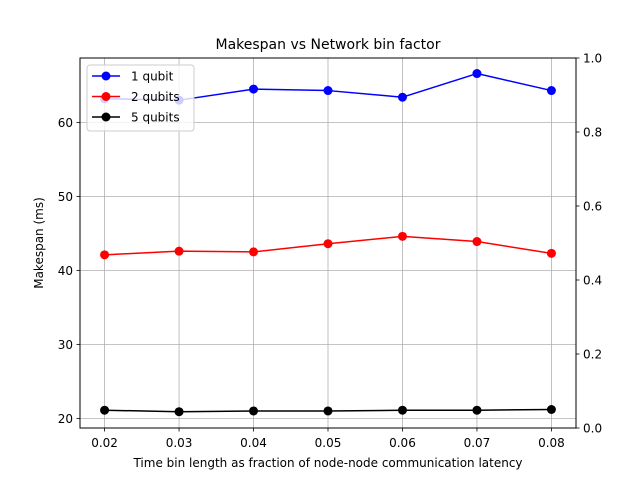 This screenshot has width=640, height=480. I want to click on legend-entry: 1 qubit, so click(133, 77).